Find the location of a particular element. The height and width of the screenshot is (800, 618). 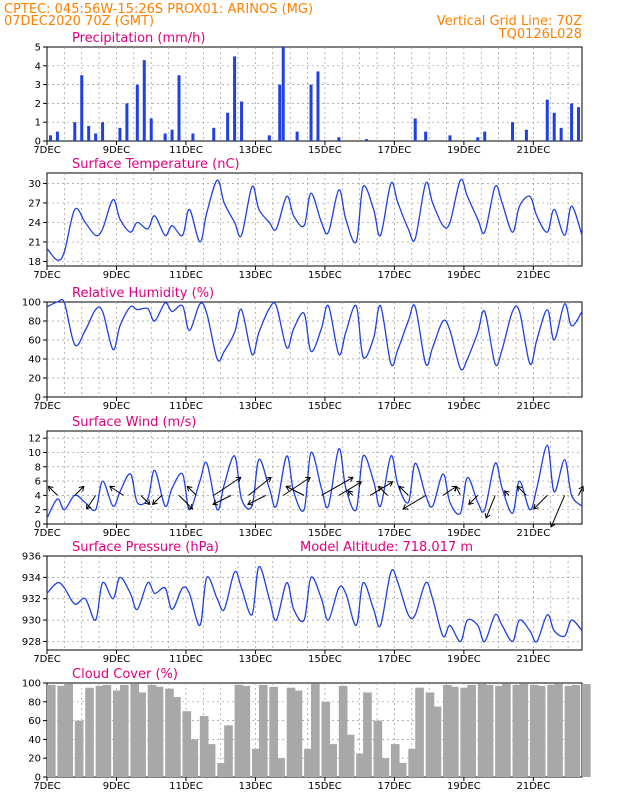

series-line is located at coordinates (314, 481).